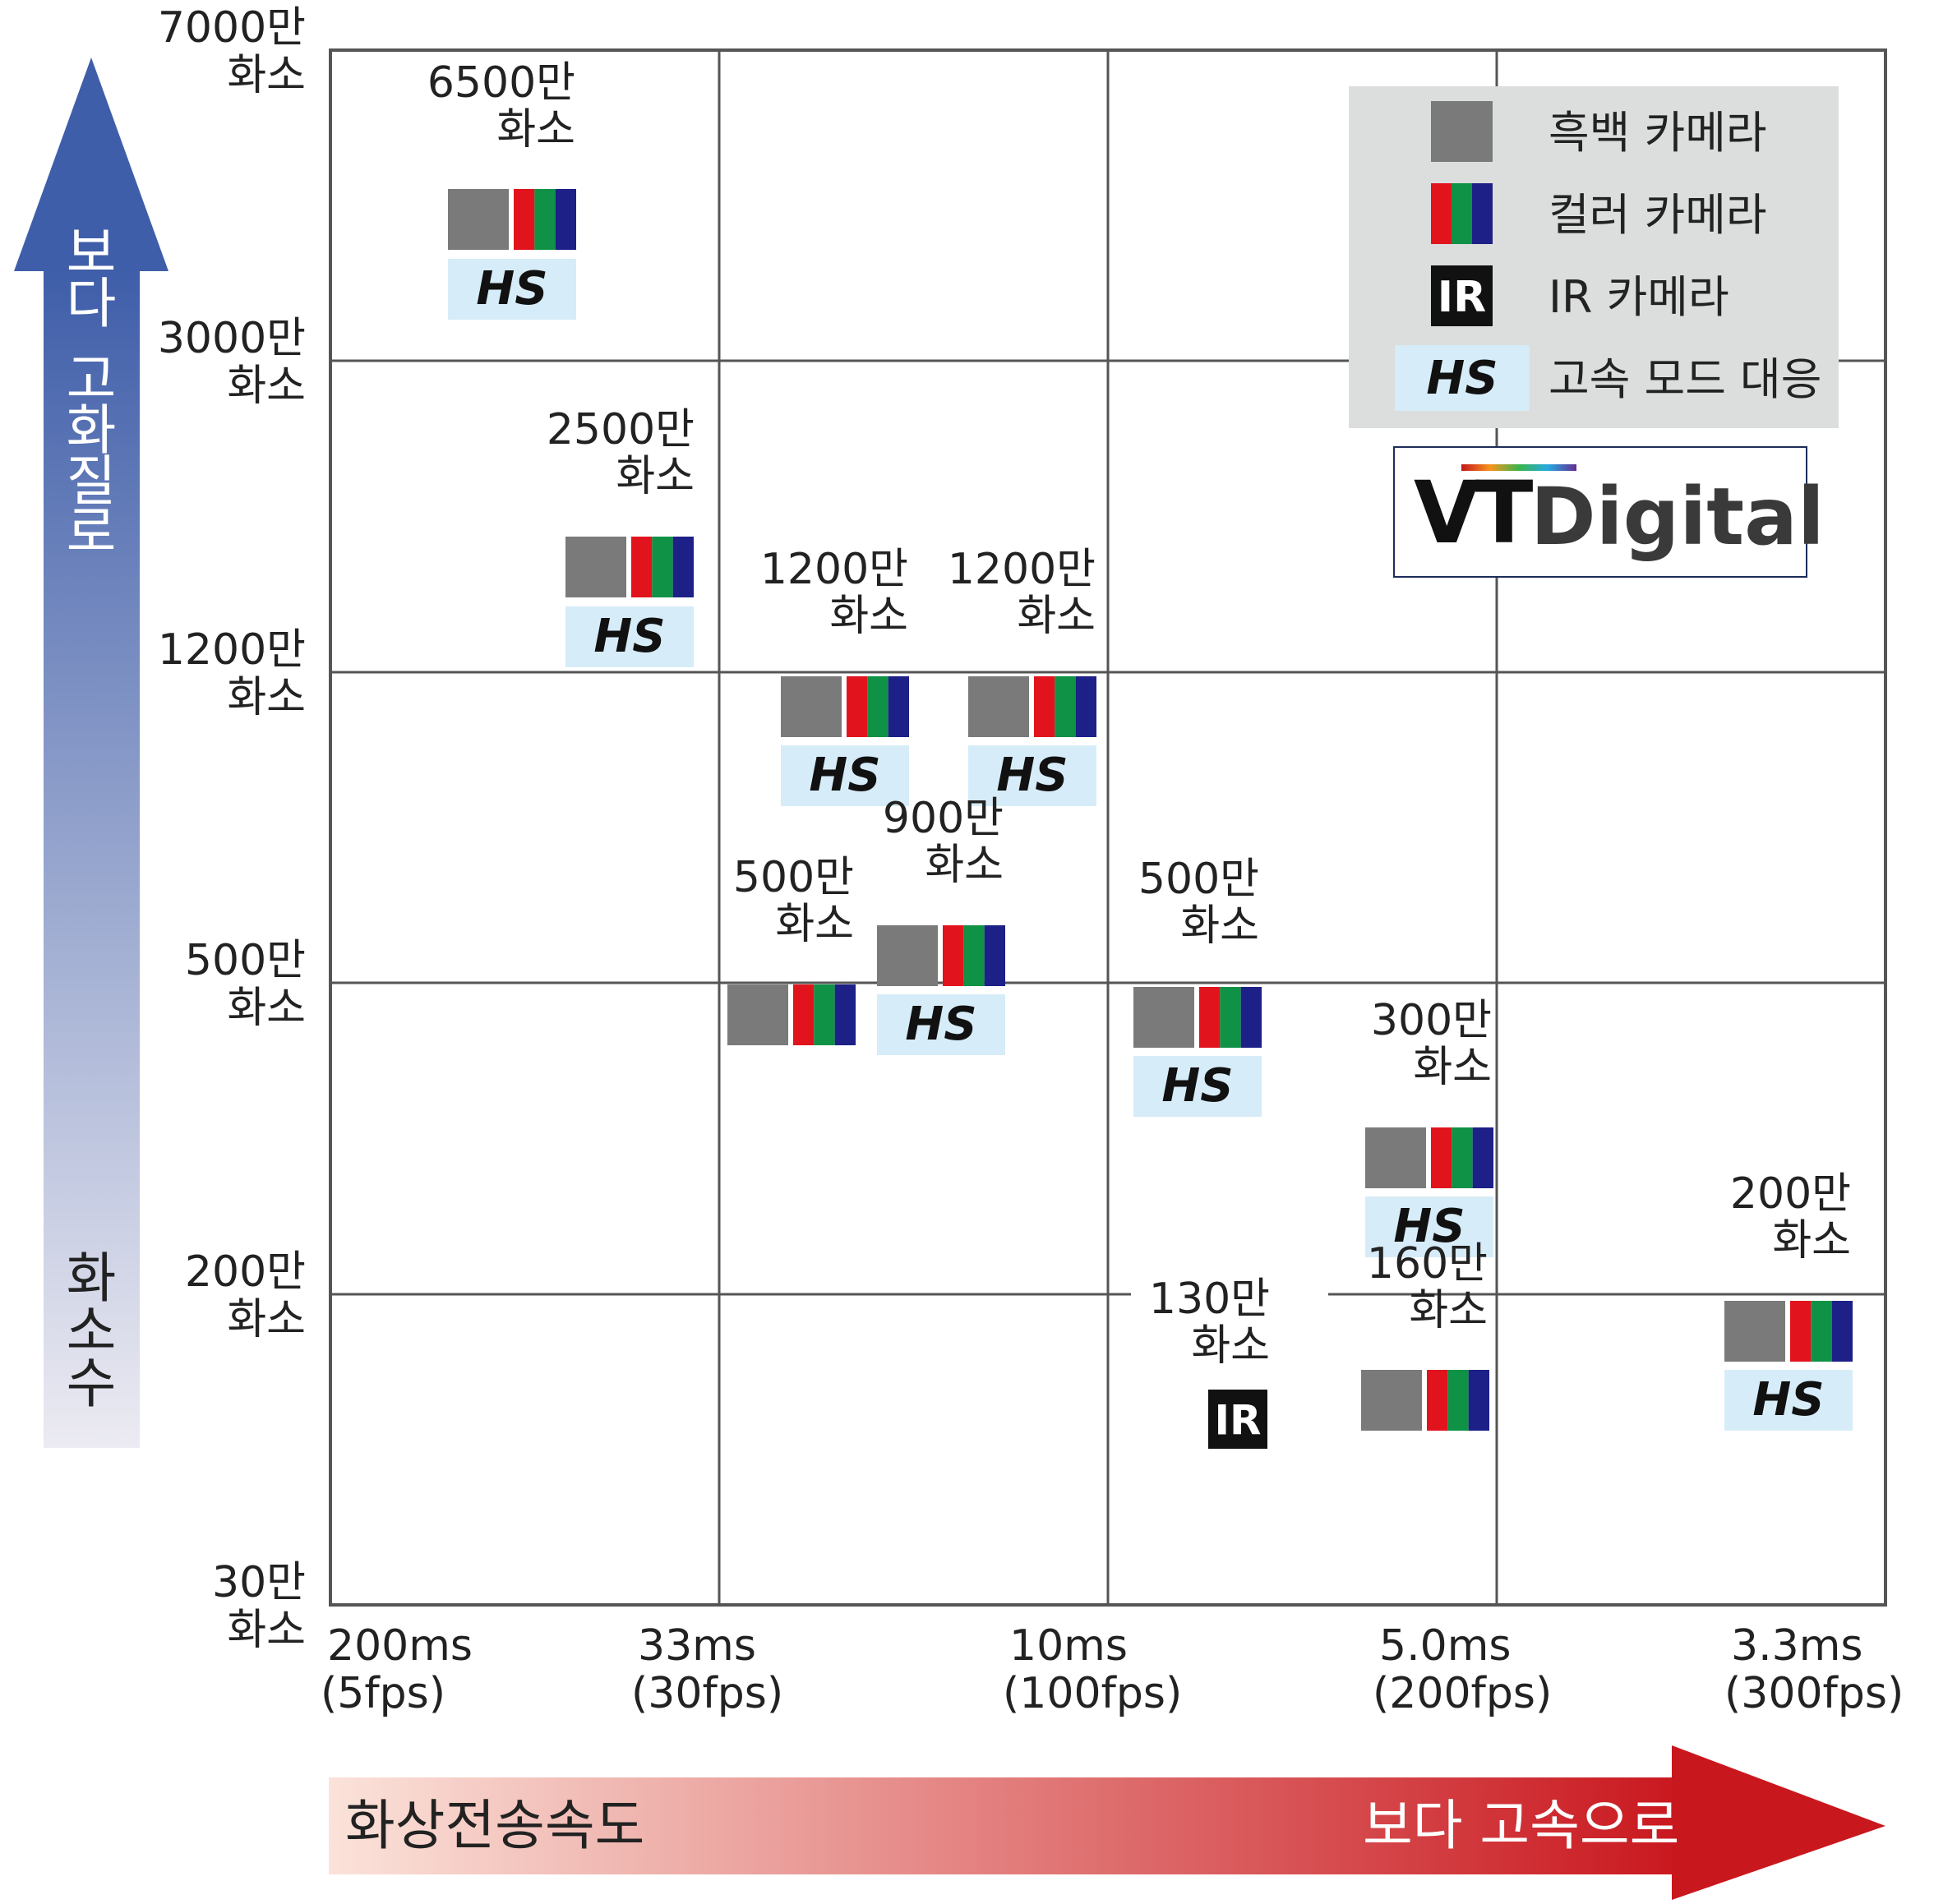  What do you see at coordinates (1092, 1693) in the screenshot?
I see `x-tick-label-fps: (100fps)` at bounding box center [1092, 1693].